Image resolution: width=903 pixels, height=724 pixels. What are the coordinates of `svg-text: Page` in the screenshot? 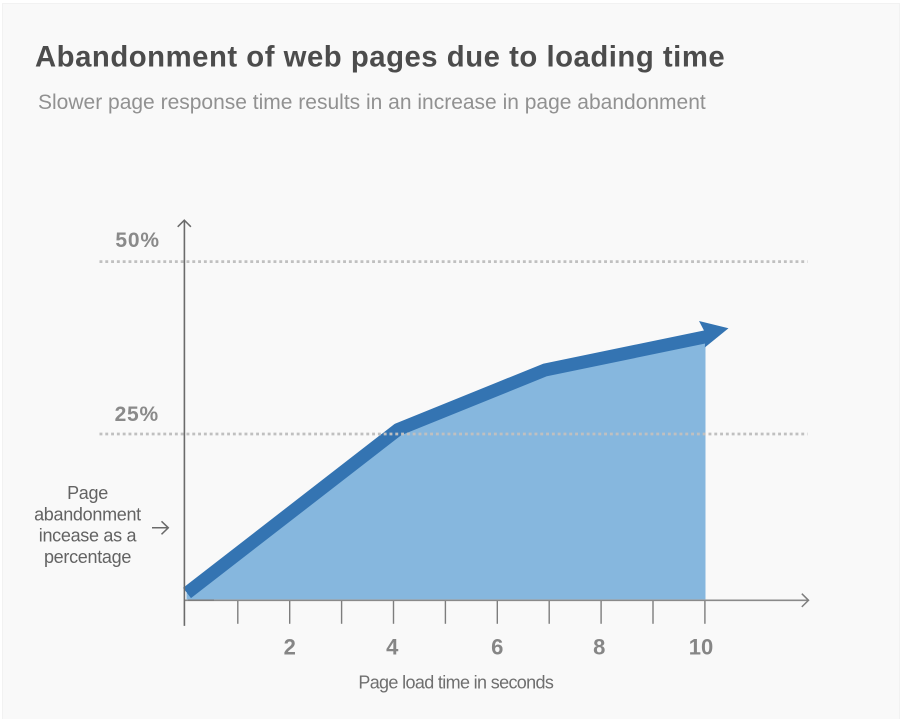 It's located at (87, 493).